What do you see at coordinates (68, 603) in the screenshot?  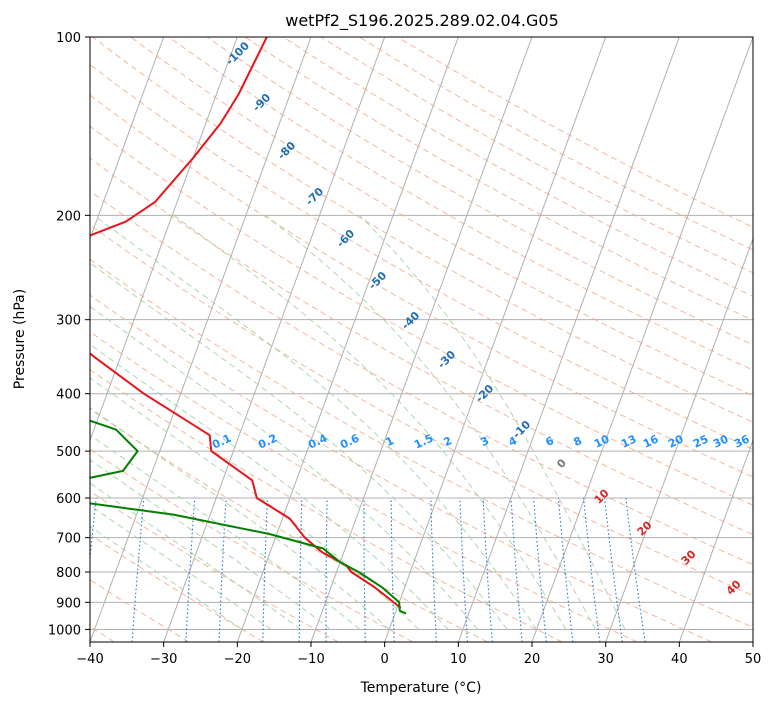 I see `y-tick-label: 900` at bounding box center [68, 603].